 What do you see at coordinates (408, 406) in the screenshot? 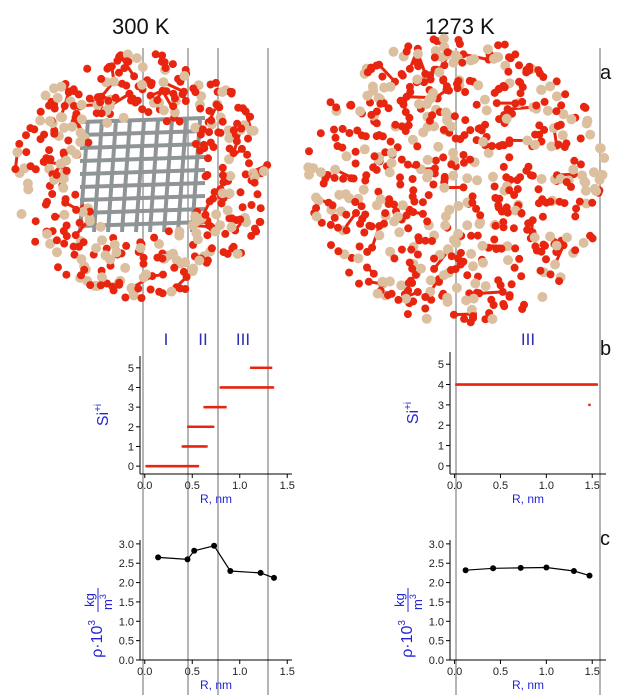
I see `y-axis-label-sup: +i` at bounding box center [408, 406].